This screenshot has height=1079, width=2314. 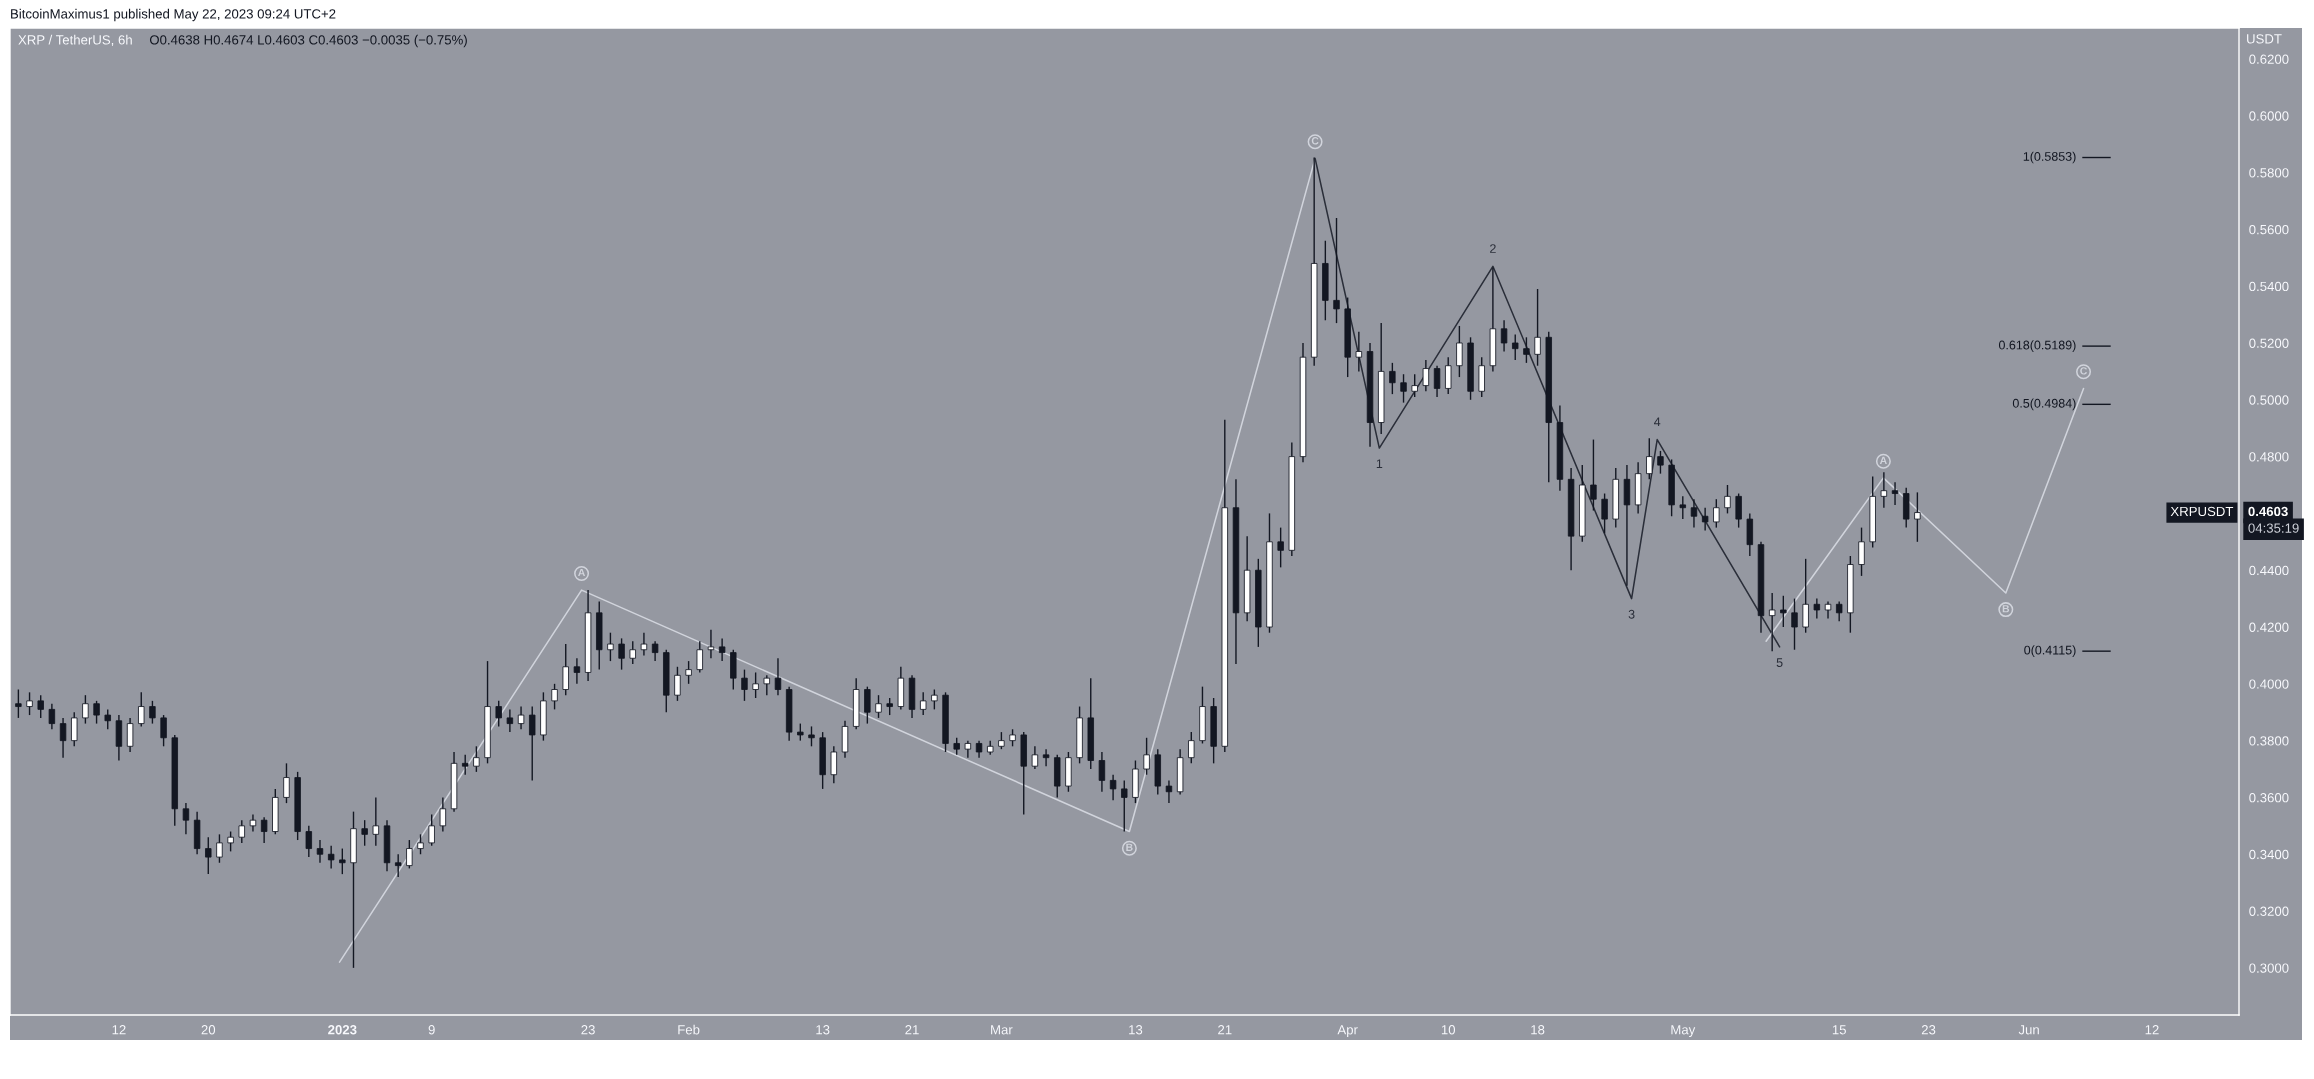 What do you see at coordinates (2028, 1030) in the screenshot?
I see `x-tick-label: Jun` at bounding box center [2028, 1030].